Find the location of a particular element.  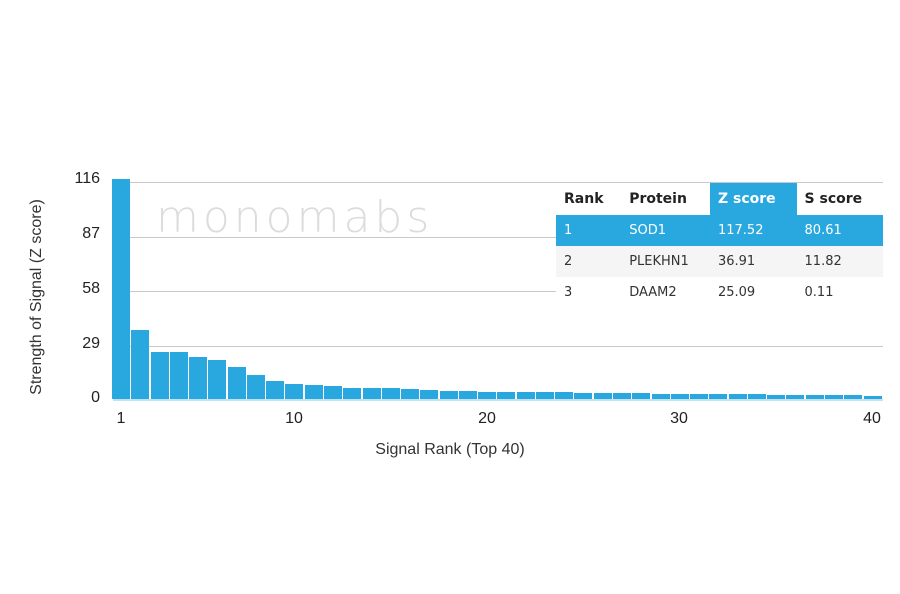

header-rank: Rank is located at coordinates (584, 199).